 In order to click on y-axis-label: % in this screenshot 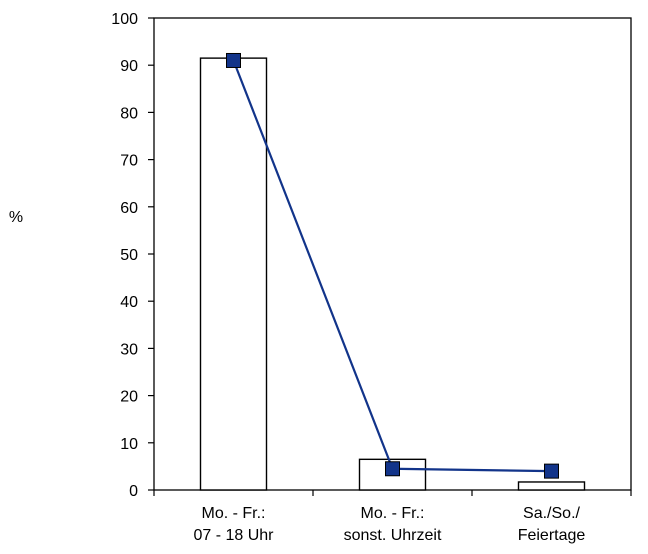, I will do `click(16, 217)`.